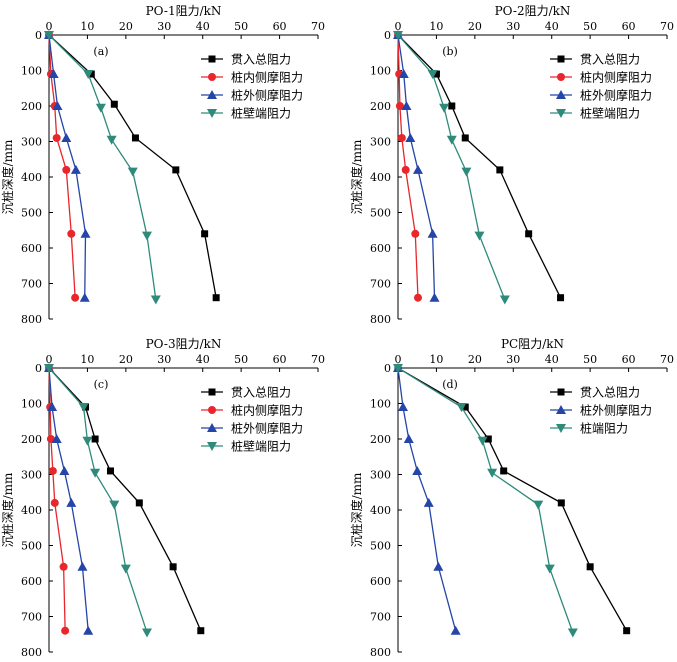 The width and height of the screenshot is (677, 662). I want to click on legend-label: 桩端阻力, so click(604, 428).